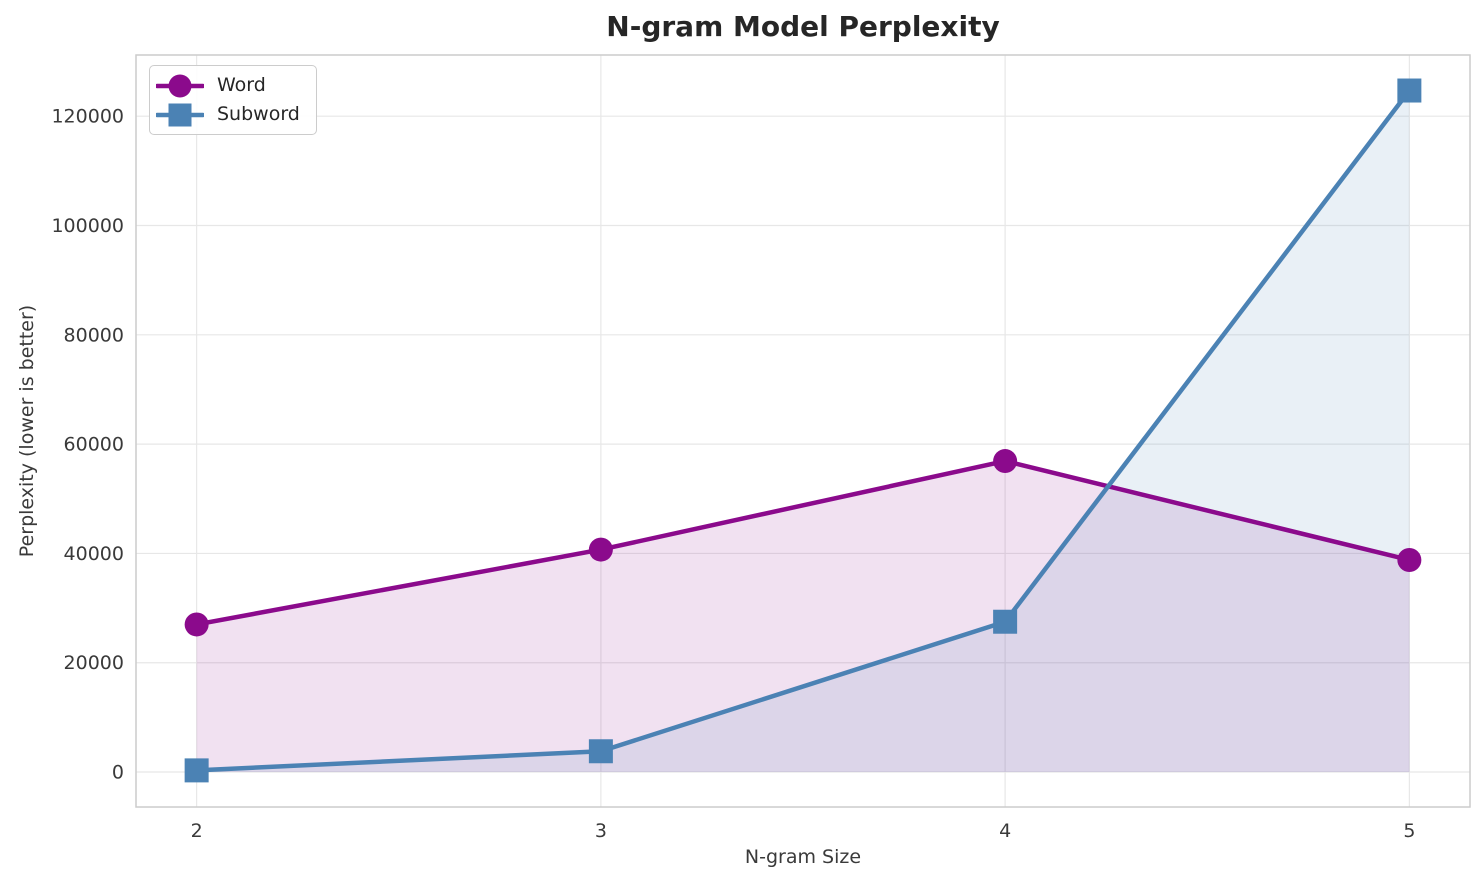 The image size is (1484, 885). Describe the element at coordinates (94, 445) in the screenshot. I see `y-tick-label: 60000` at that location.